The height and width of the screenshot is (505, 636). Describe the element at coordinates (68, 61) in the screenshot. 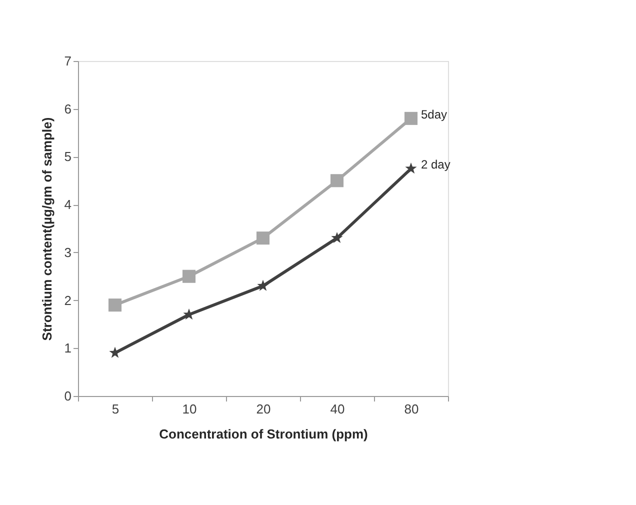

I see `y-tick-label: 7` at that location.